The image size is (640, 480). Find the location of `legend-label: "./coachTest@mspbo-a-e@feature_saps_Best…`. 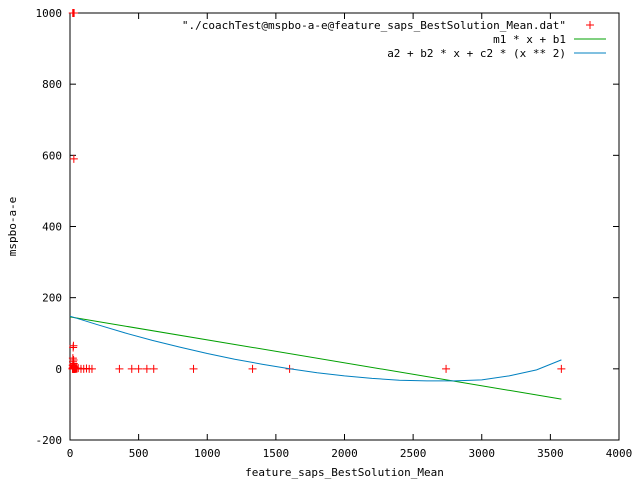

legend-label: "./coachTest@mspbo-a-e@feature_saps_Best… is located at coordinates (374, 25).